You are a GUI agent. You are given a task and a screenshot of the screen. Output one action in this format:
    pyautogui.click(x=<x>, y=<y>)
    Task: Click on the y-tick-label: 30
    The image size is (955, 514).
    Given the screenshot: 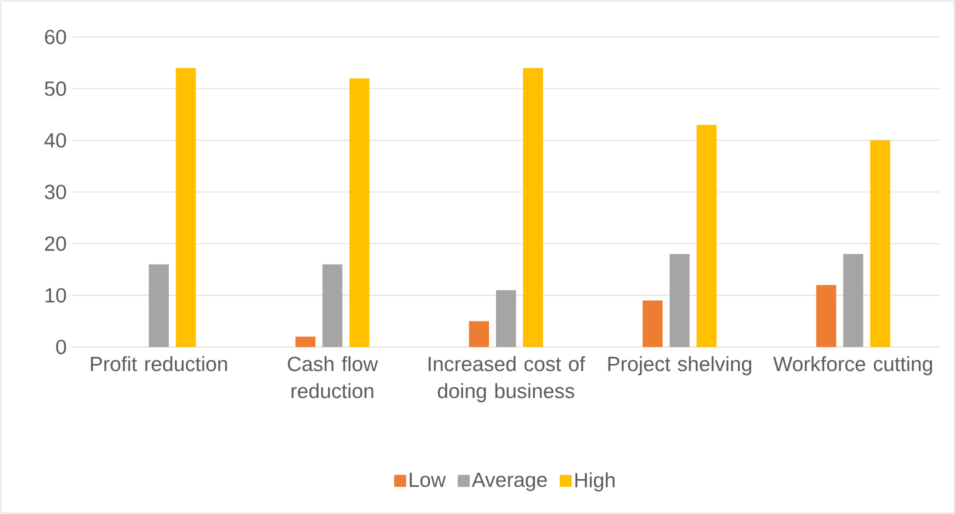 What is the action you would take?
    pyautogui.click(x=55, y=192)
    